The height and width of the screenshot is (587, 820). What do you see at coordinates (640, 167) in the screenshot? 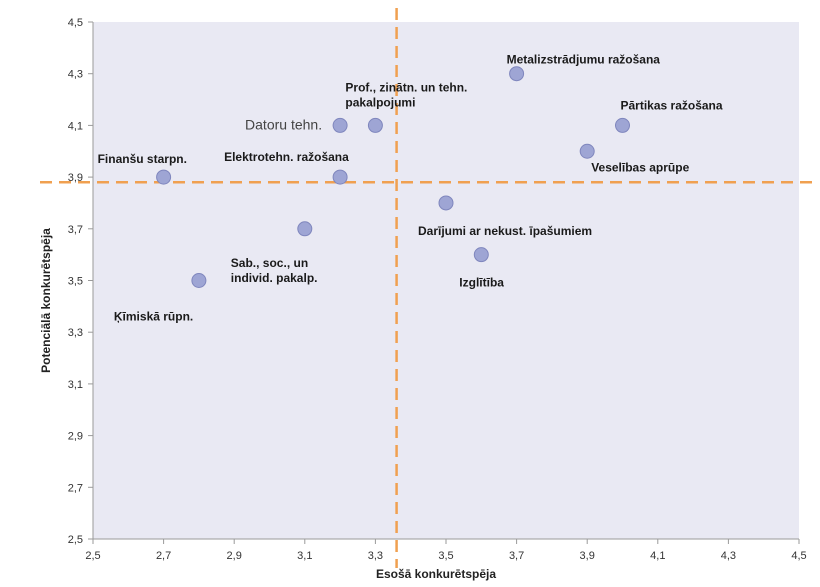
I see `point-label: Veselības aprūpe` at bounding box center [640, 167].